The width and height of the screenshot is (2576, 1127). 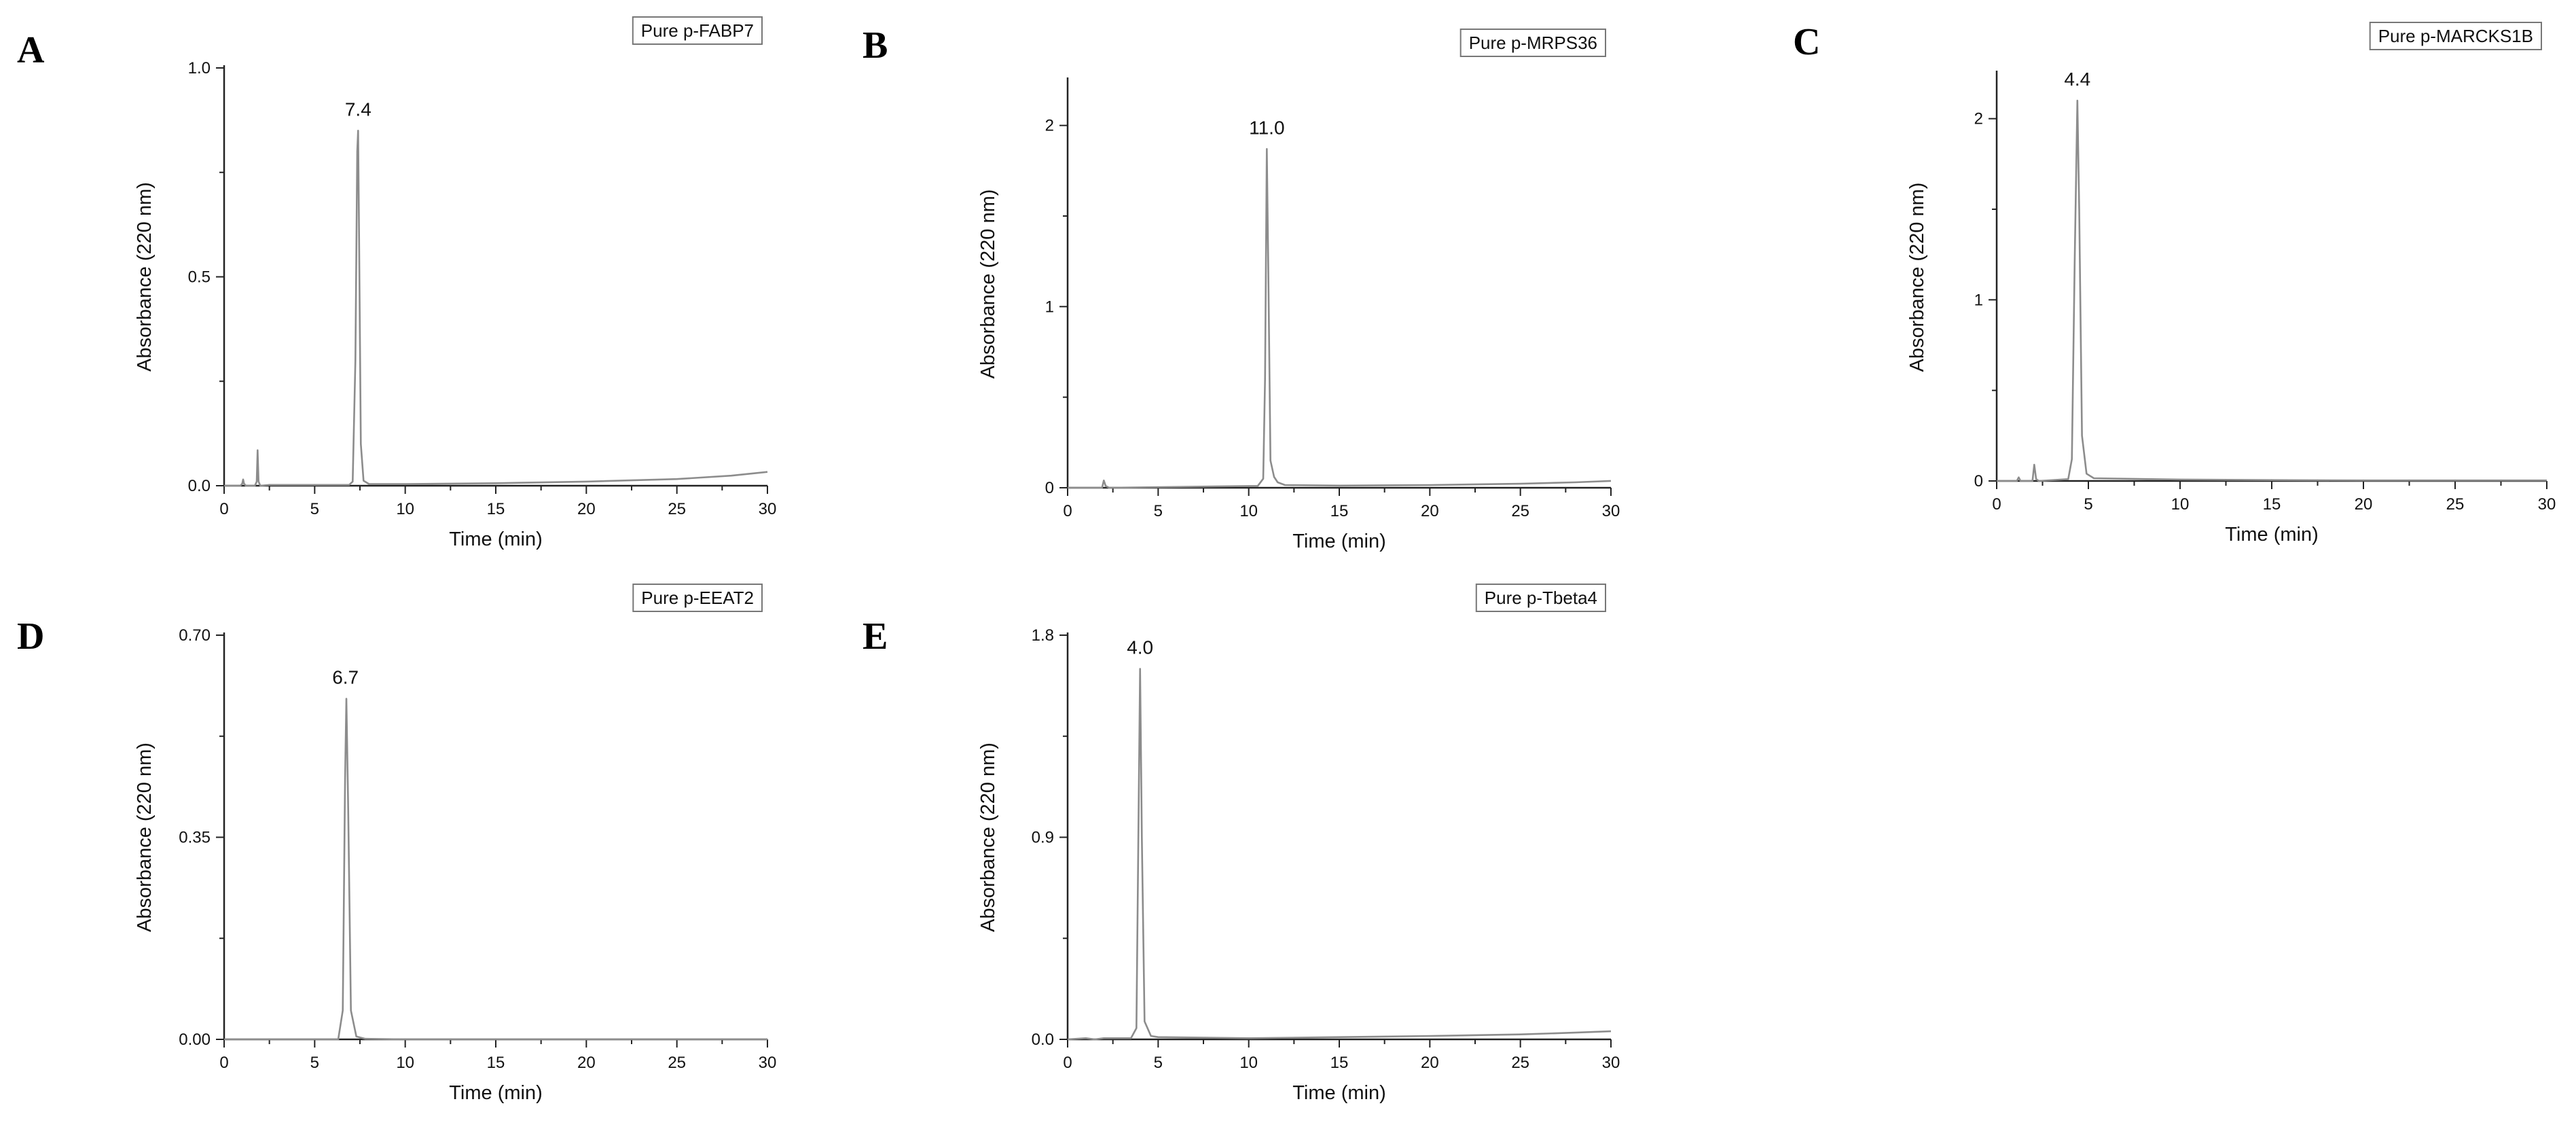 I want to click on legend: Pure p-EEAT2, so click(x=697, y=598).